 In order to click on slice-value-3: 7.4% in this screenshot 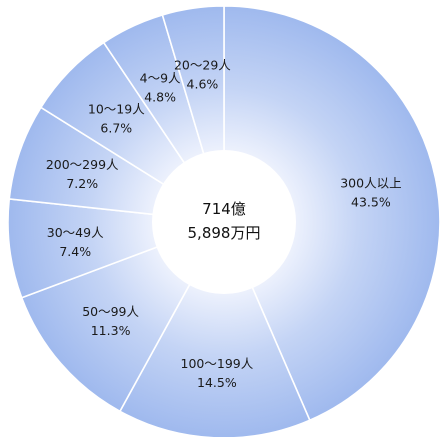, I will do `click(75, 251)`.